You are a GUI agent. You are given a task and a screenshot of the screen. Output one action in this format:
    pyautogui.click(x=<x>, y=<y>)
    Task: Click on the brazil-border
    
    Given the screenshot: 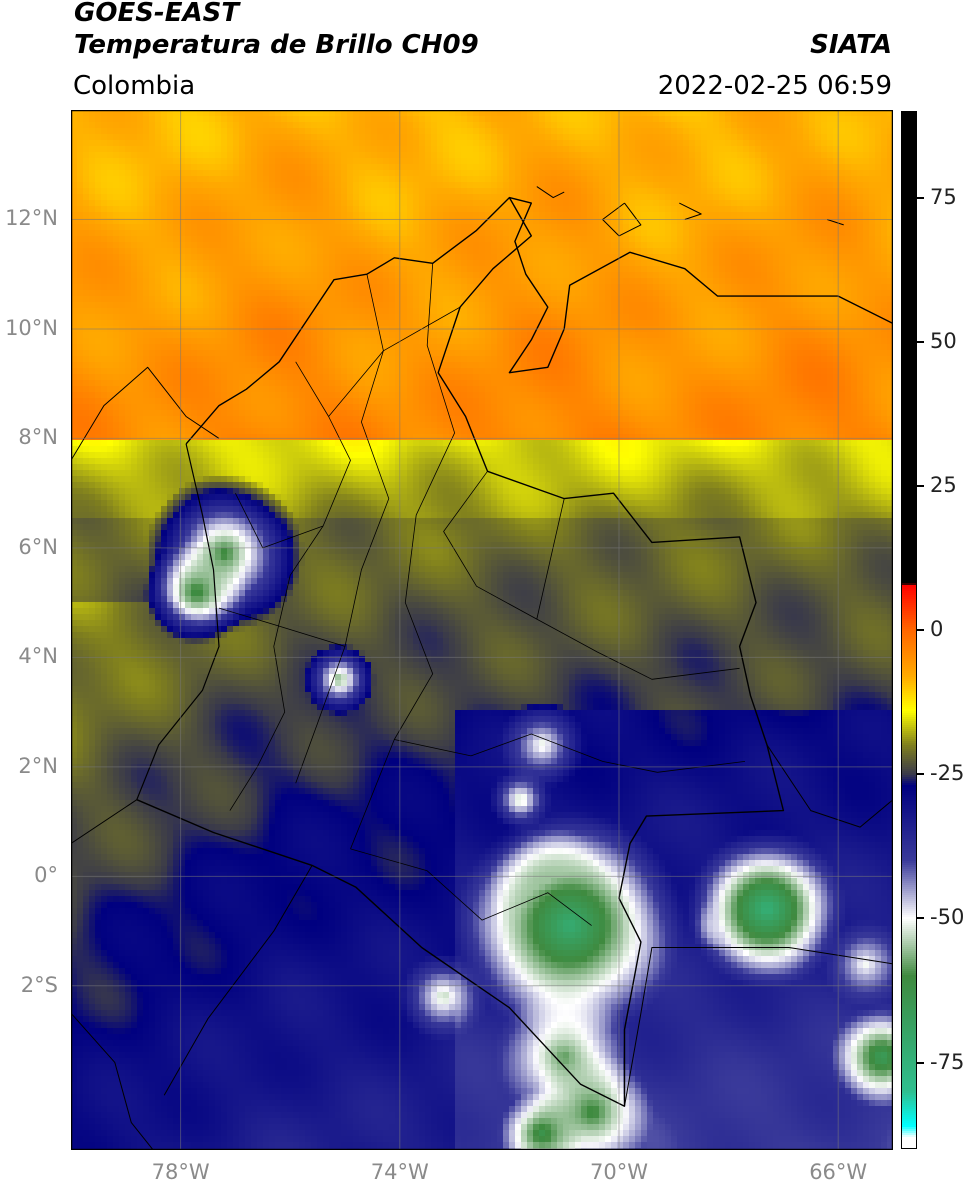 What is the action you would take?
    pyautogui.click(x=758, y=1027)
    